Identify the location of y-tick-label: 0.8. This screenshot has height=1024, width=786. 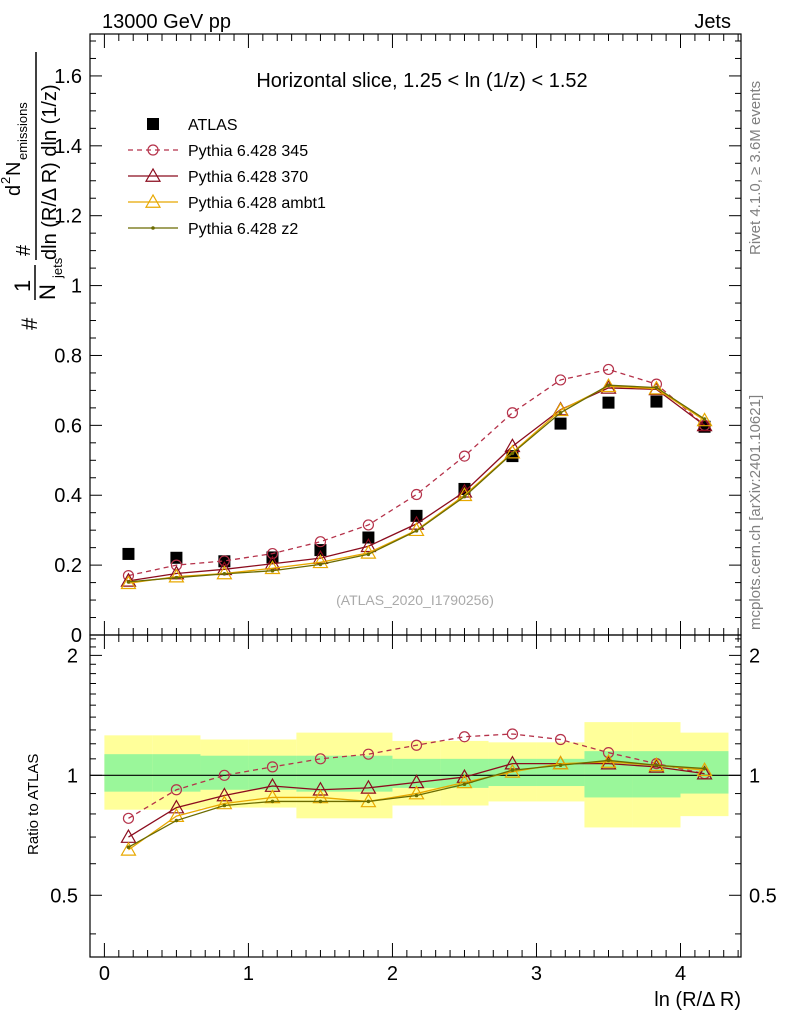
(68, 356).